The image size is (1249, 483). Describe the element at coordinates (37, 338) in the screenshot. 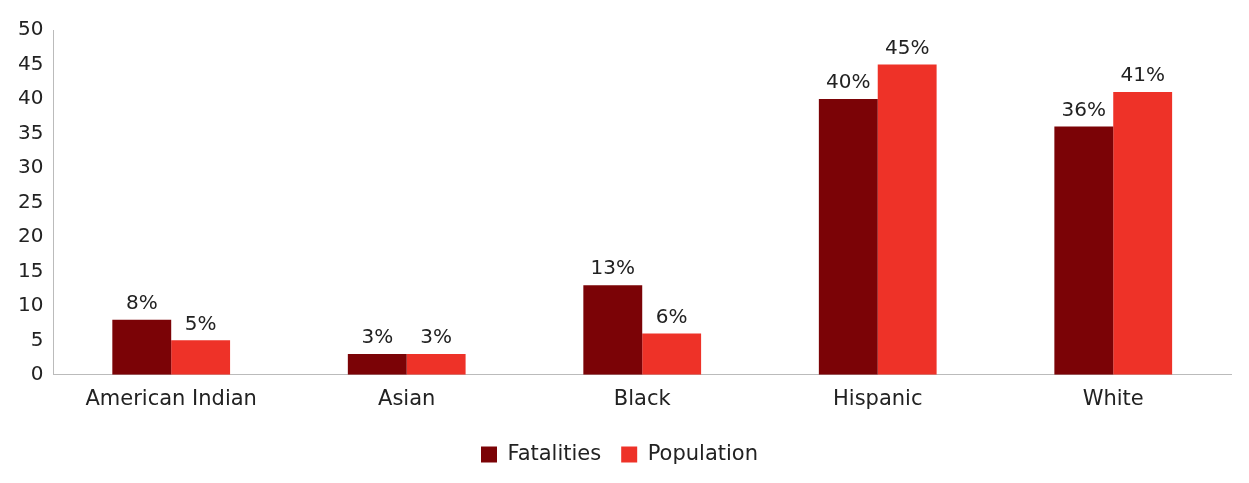

I see `y-tick-label: 5` at that location.